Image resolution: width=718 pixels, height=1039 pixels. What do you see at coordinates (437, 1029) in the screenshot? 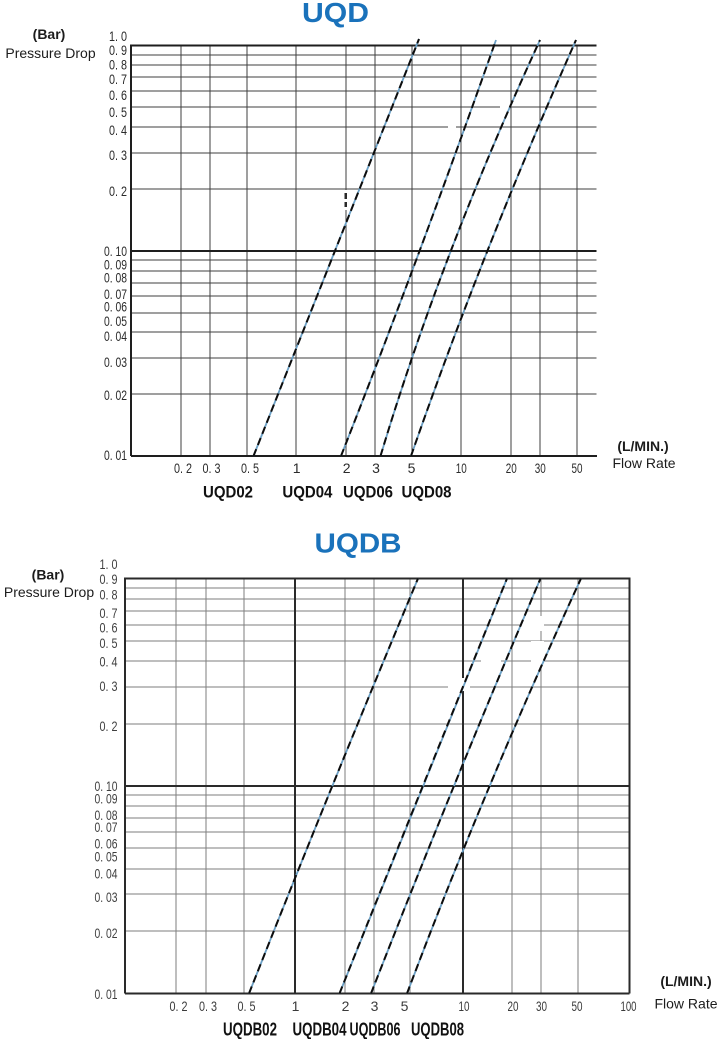
I see `svg-text: UQDB08` at bounding box center [437, 1029].